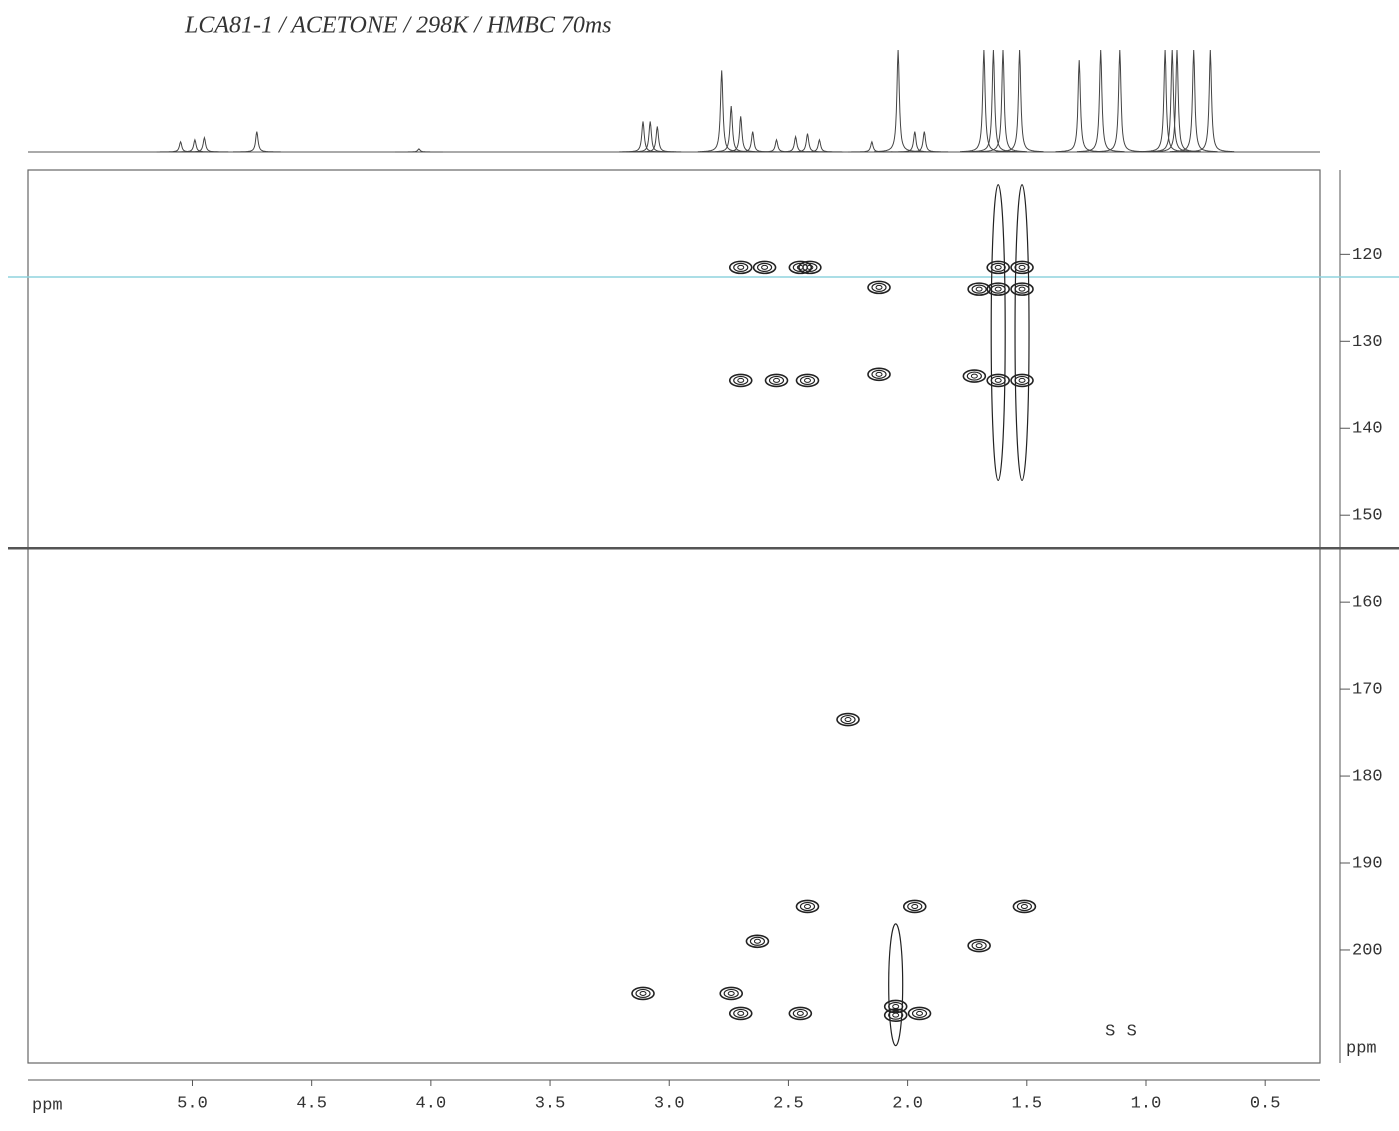  I want to click on y-tick-label: 170, so click(1367, 690).